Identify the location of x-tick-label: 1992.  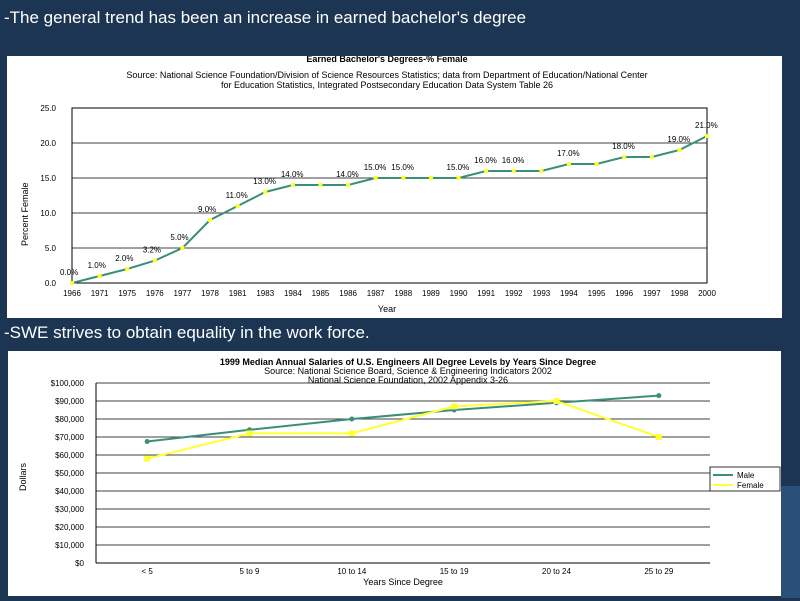
(514, 293).